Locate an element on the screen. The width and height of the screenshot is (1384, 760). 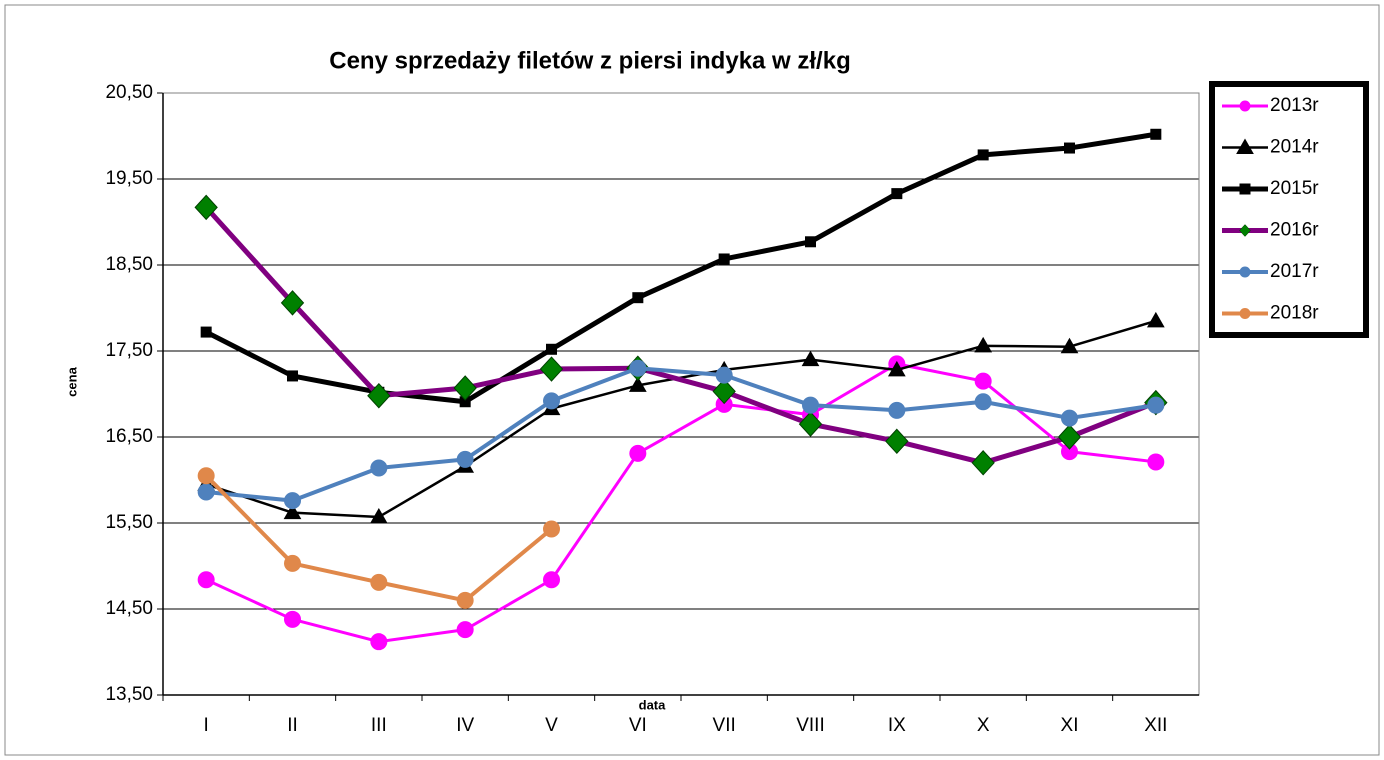
x-tick-label: X is located at coordinates (983, 725).